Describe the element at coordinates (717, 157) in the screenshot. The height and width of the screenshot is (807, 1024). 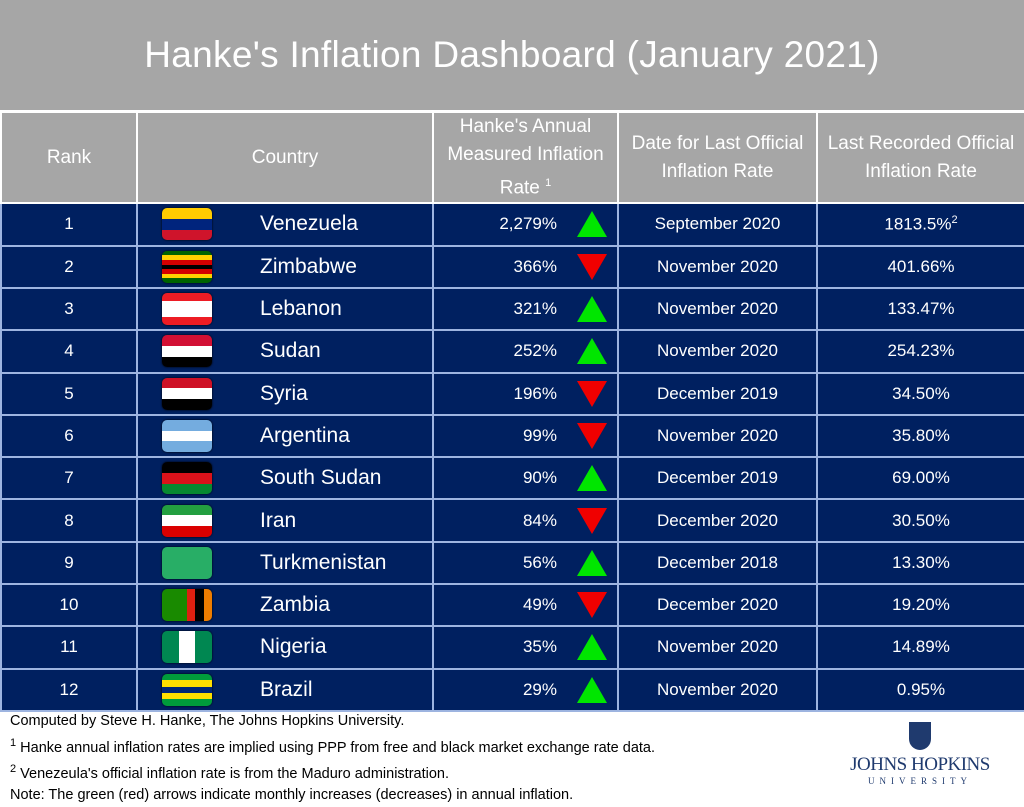
I see `header-date: Date for Last Official Inflation Rate` at that location.